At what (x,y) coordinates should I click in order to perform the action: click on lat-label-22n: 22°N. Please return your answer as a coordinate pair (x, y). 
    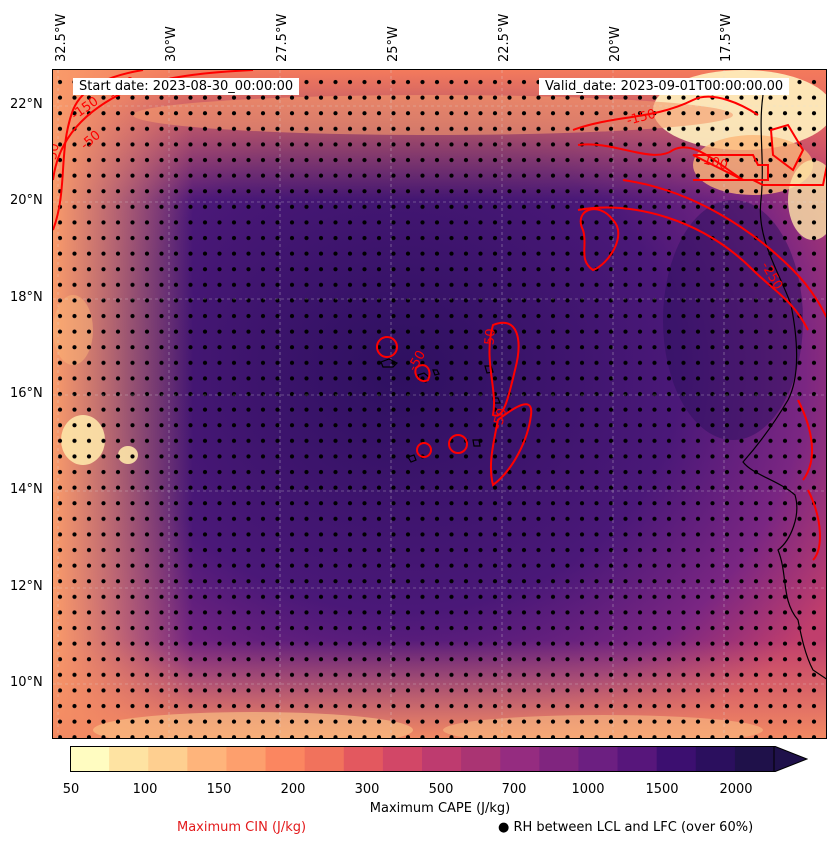
    Looking at the image, I should click on (26, 104).